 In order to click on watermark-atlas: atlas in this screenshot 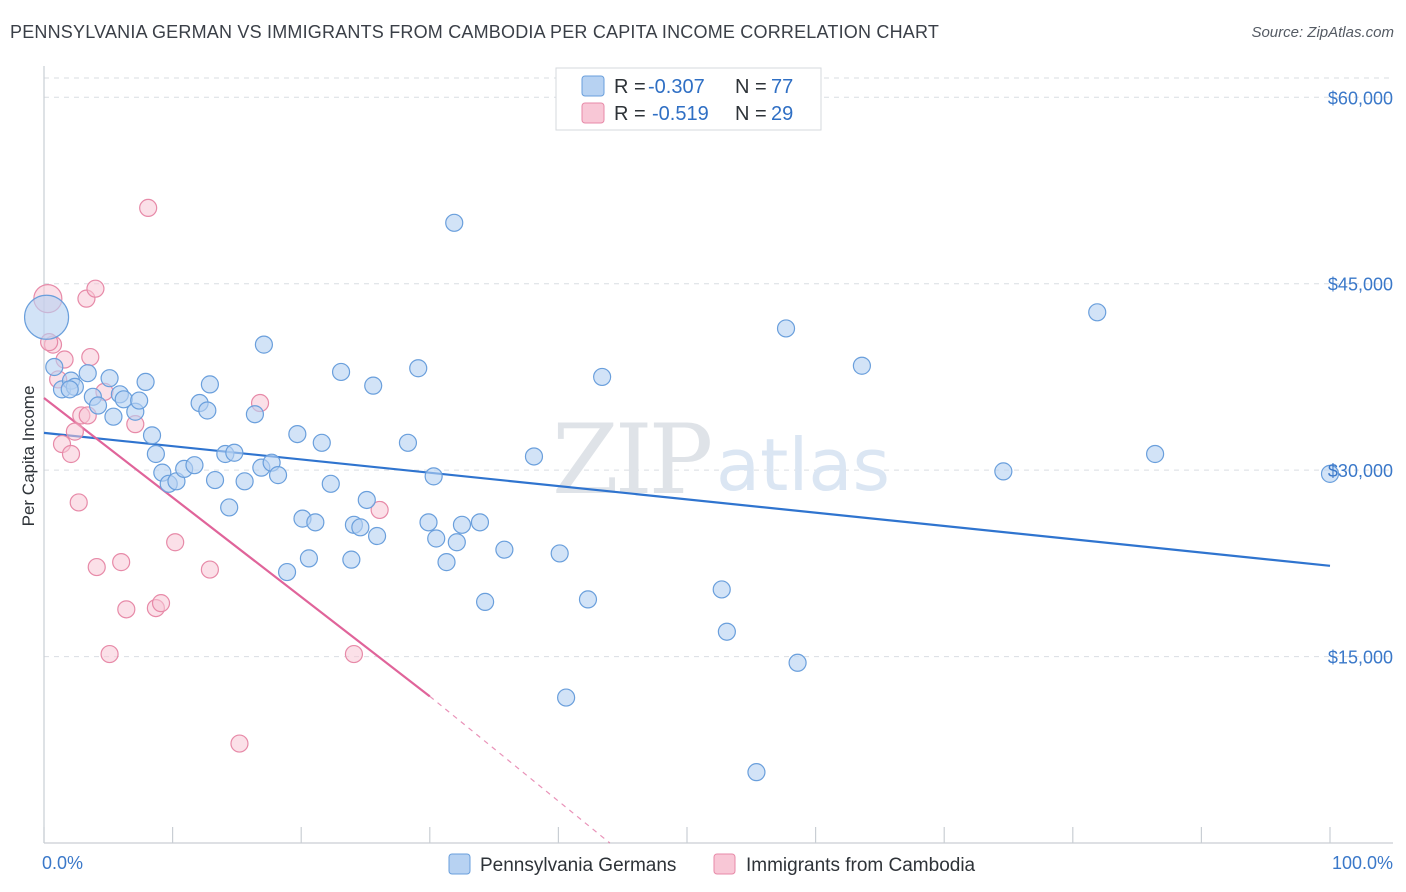, I will do `click(803, 465)`.